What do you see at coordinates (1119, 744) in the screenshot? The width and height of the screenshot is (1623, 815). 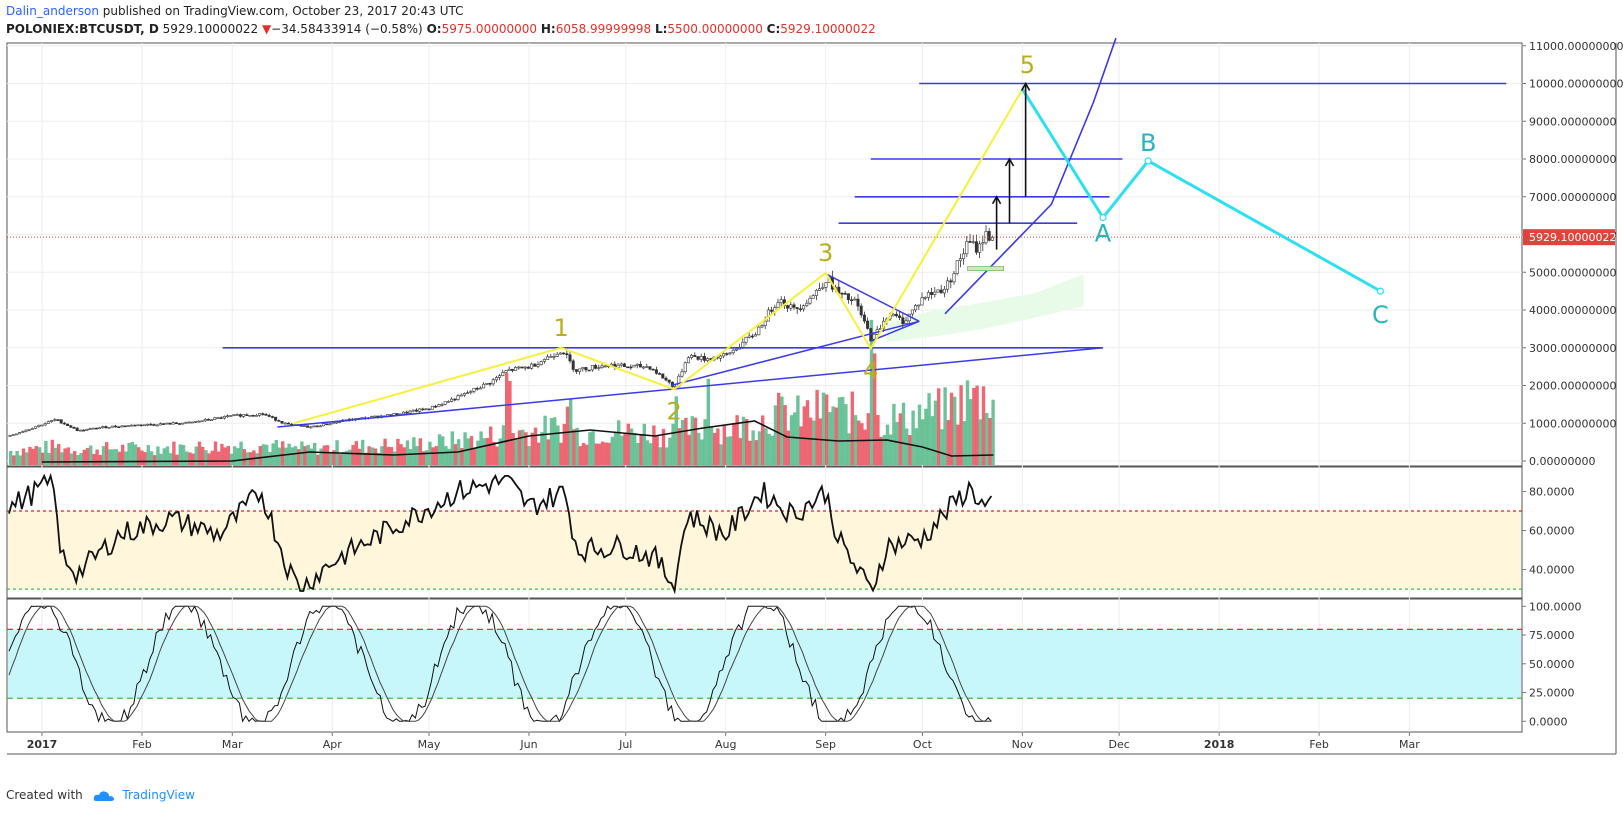 I see `time-tick-label: Dec` at bounding box center [1119, 744].